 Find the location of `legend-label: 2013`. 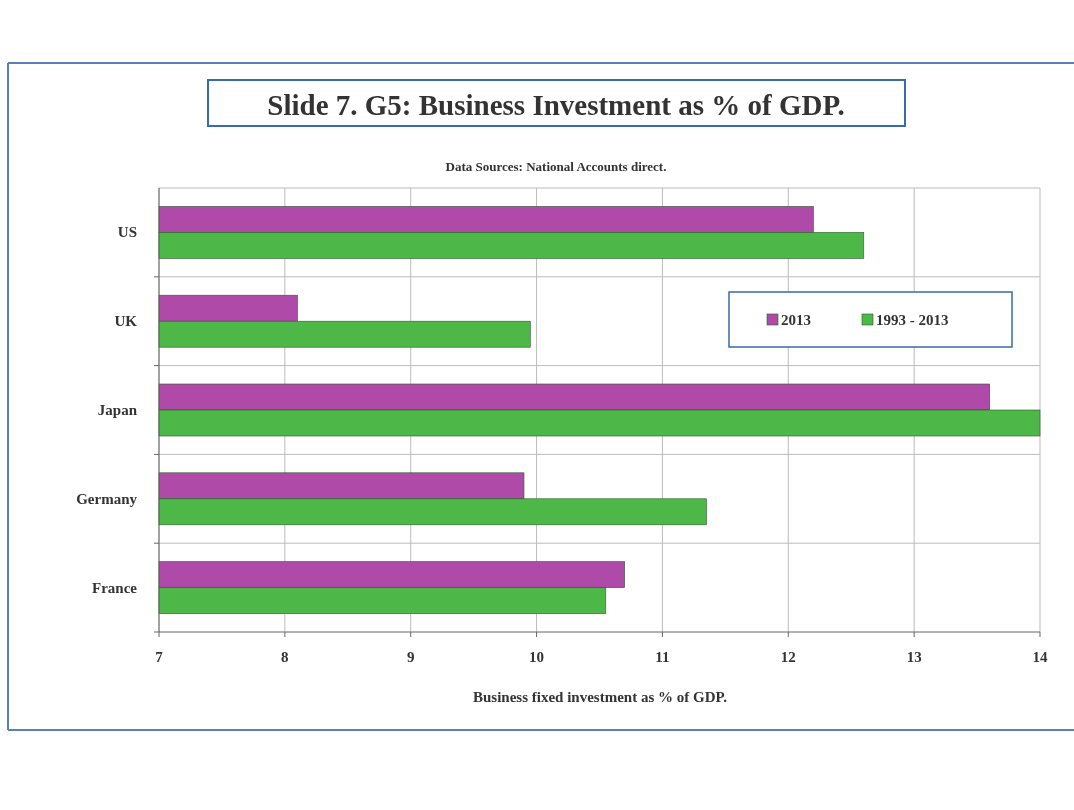

legend-label: 2013 is located at coordinates (796, 320).